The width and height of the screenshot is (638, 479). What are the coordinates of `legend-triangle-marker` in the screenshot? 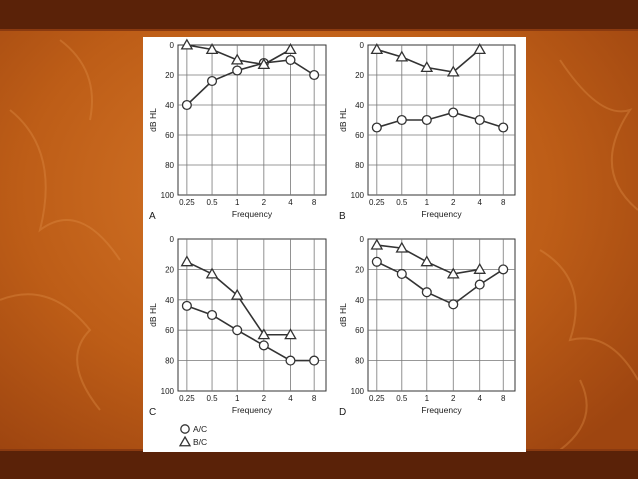 It's located at (185, 441).